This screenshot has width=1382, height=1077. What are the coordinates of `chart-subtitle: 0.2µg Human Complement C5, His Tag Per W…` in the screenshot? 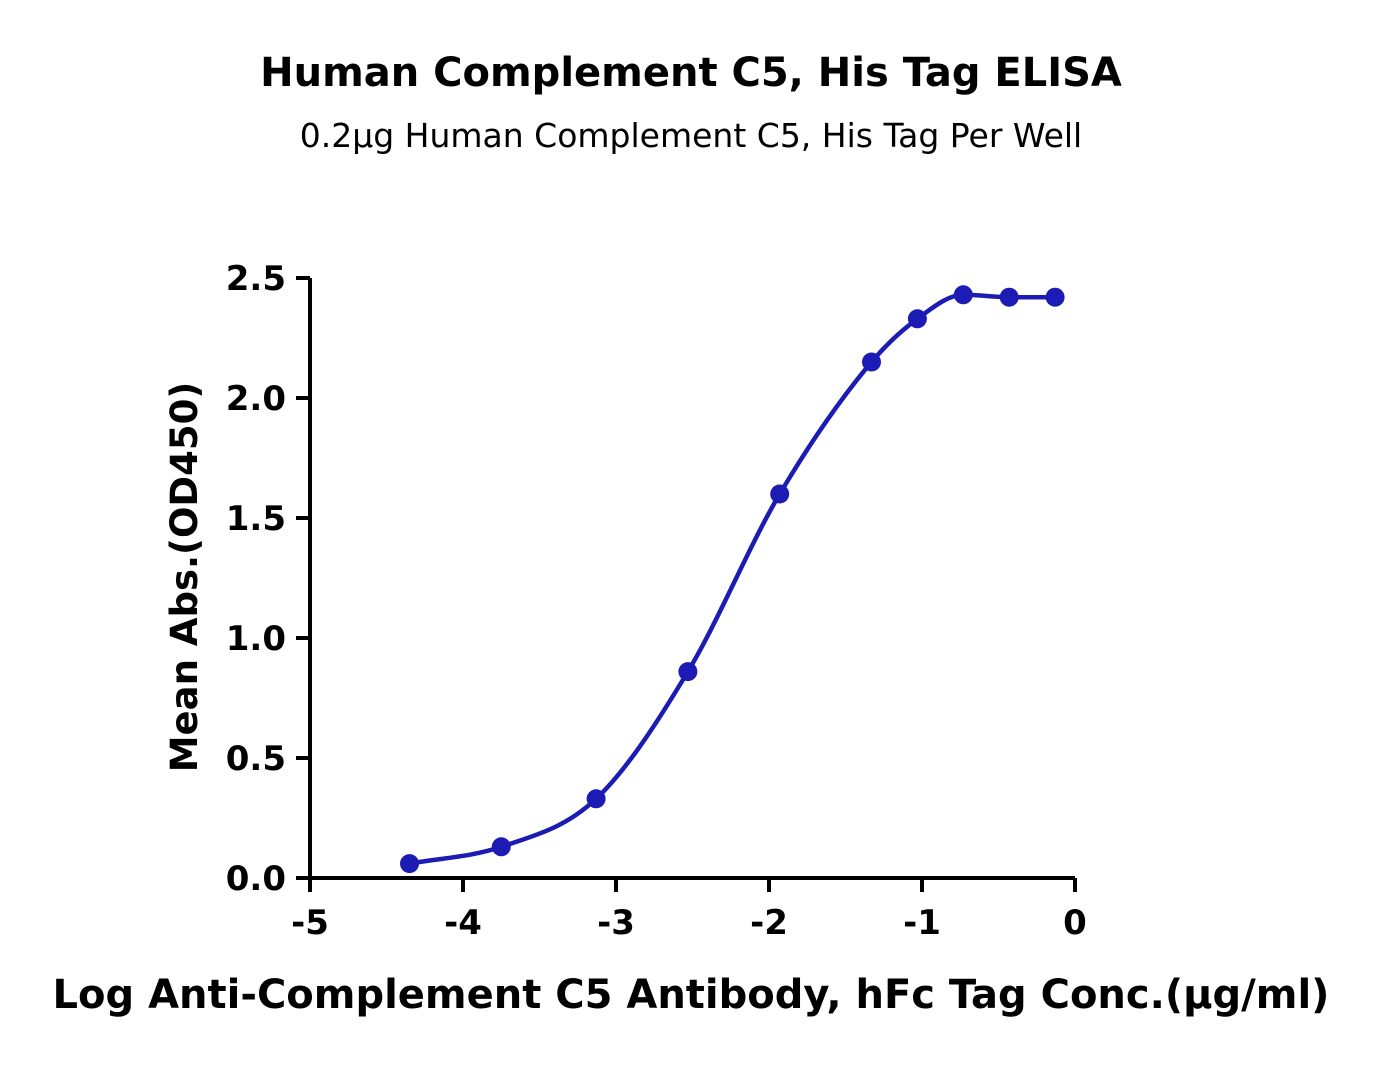 It's located at (691, 135).